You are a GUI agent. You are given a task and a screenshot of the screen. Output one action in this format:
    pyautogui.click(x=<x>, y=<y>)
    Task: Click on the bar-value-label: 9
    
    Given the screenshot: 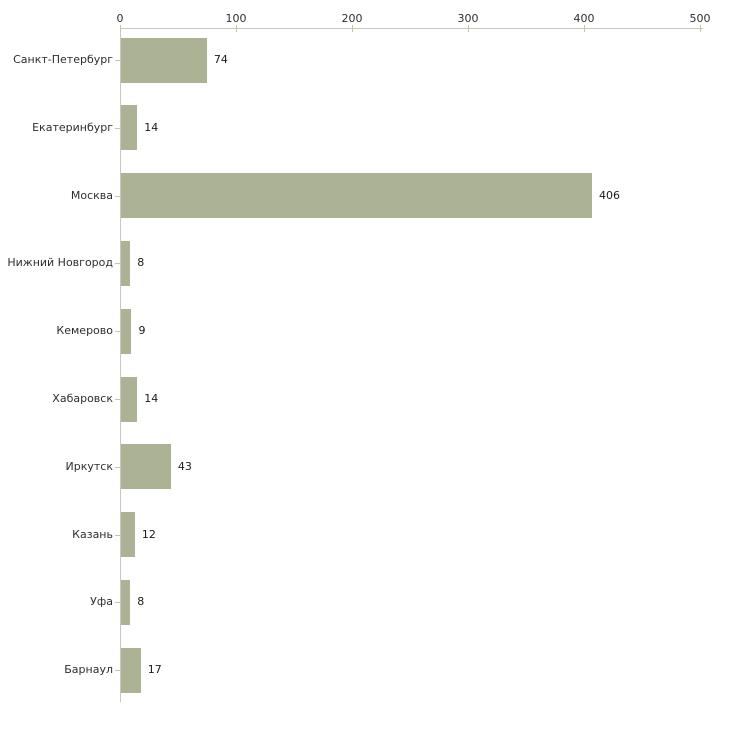 What is the action you would take?
    pyautogui.click(x=142, y=331)
    